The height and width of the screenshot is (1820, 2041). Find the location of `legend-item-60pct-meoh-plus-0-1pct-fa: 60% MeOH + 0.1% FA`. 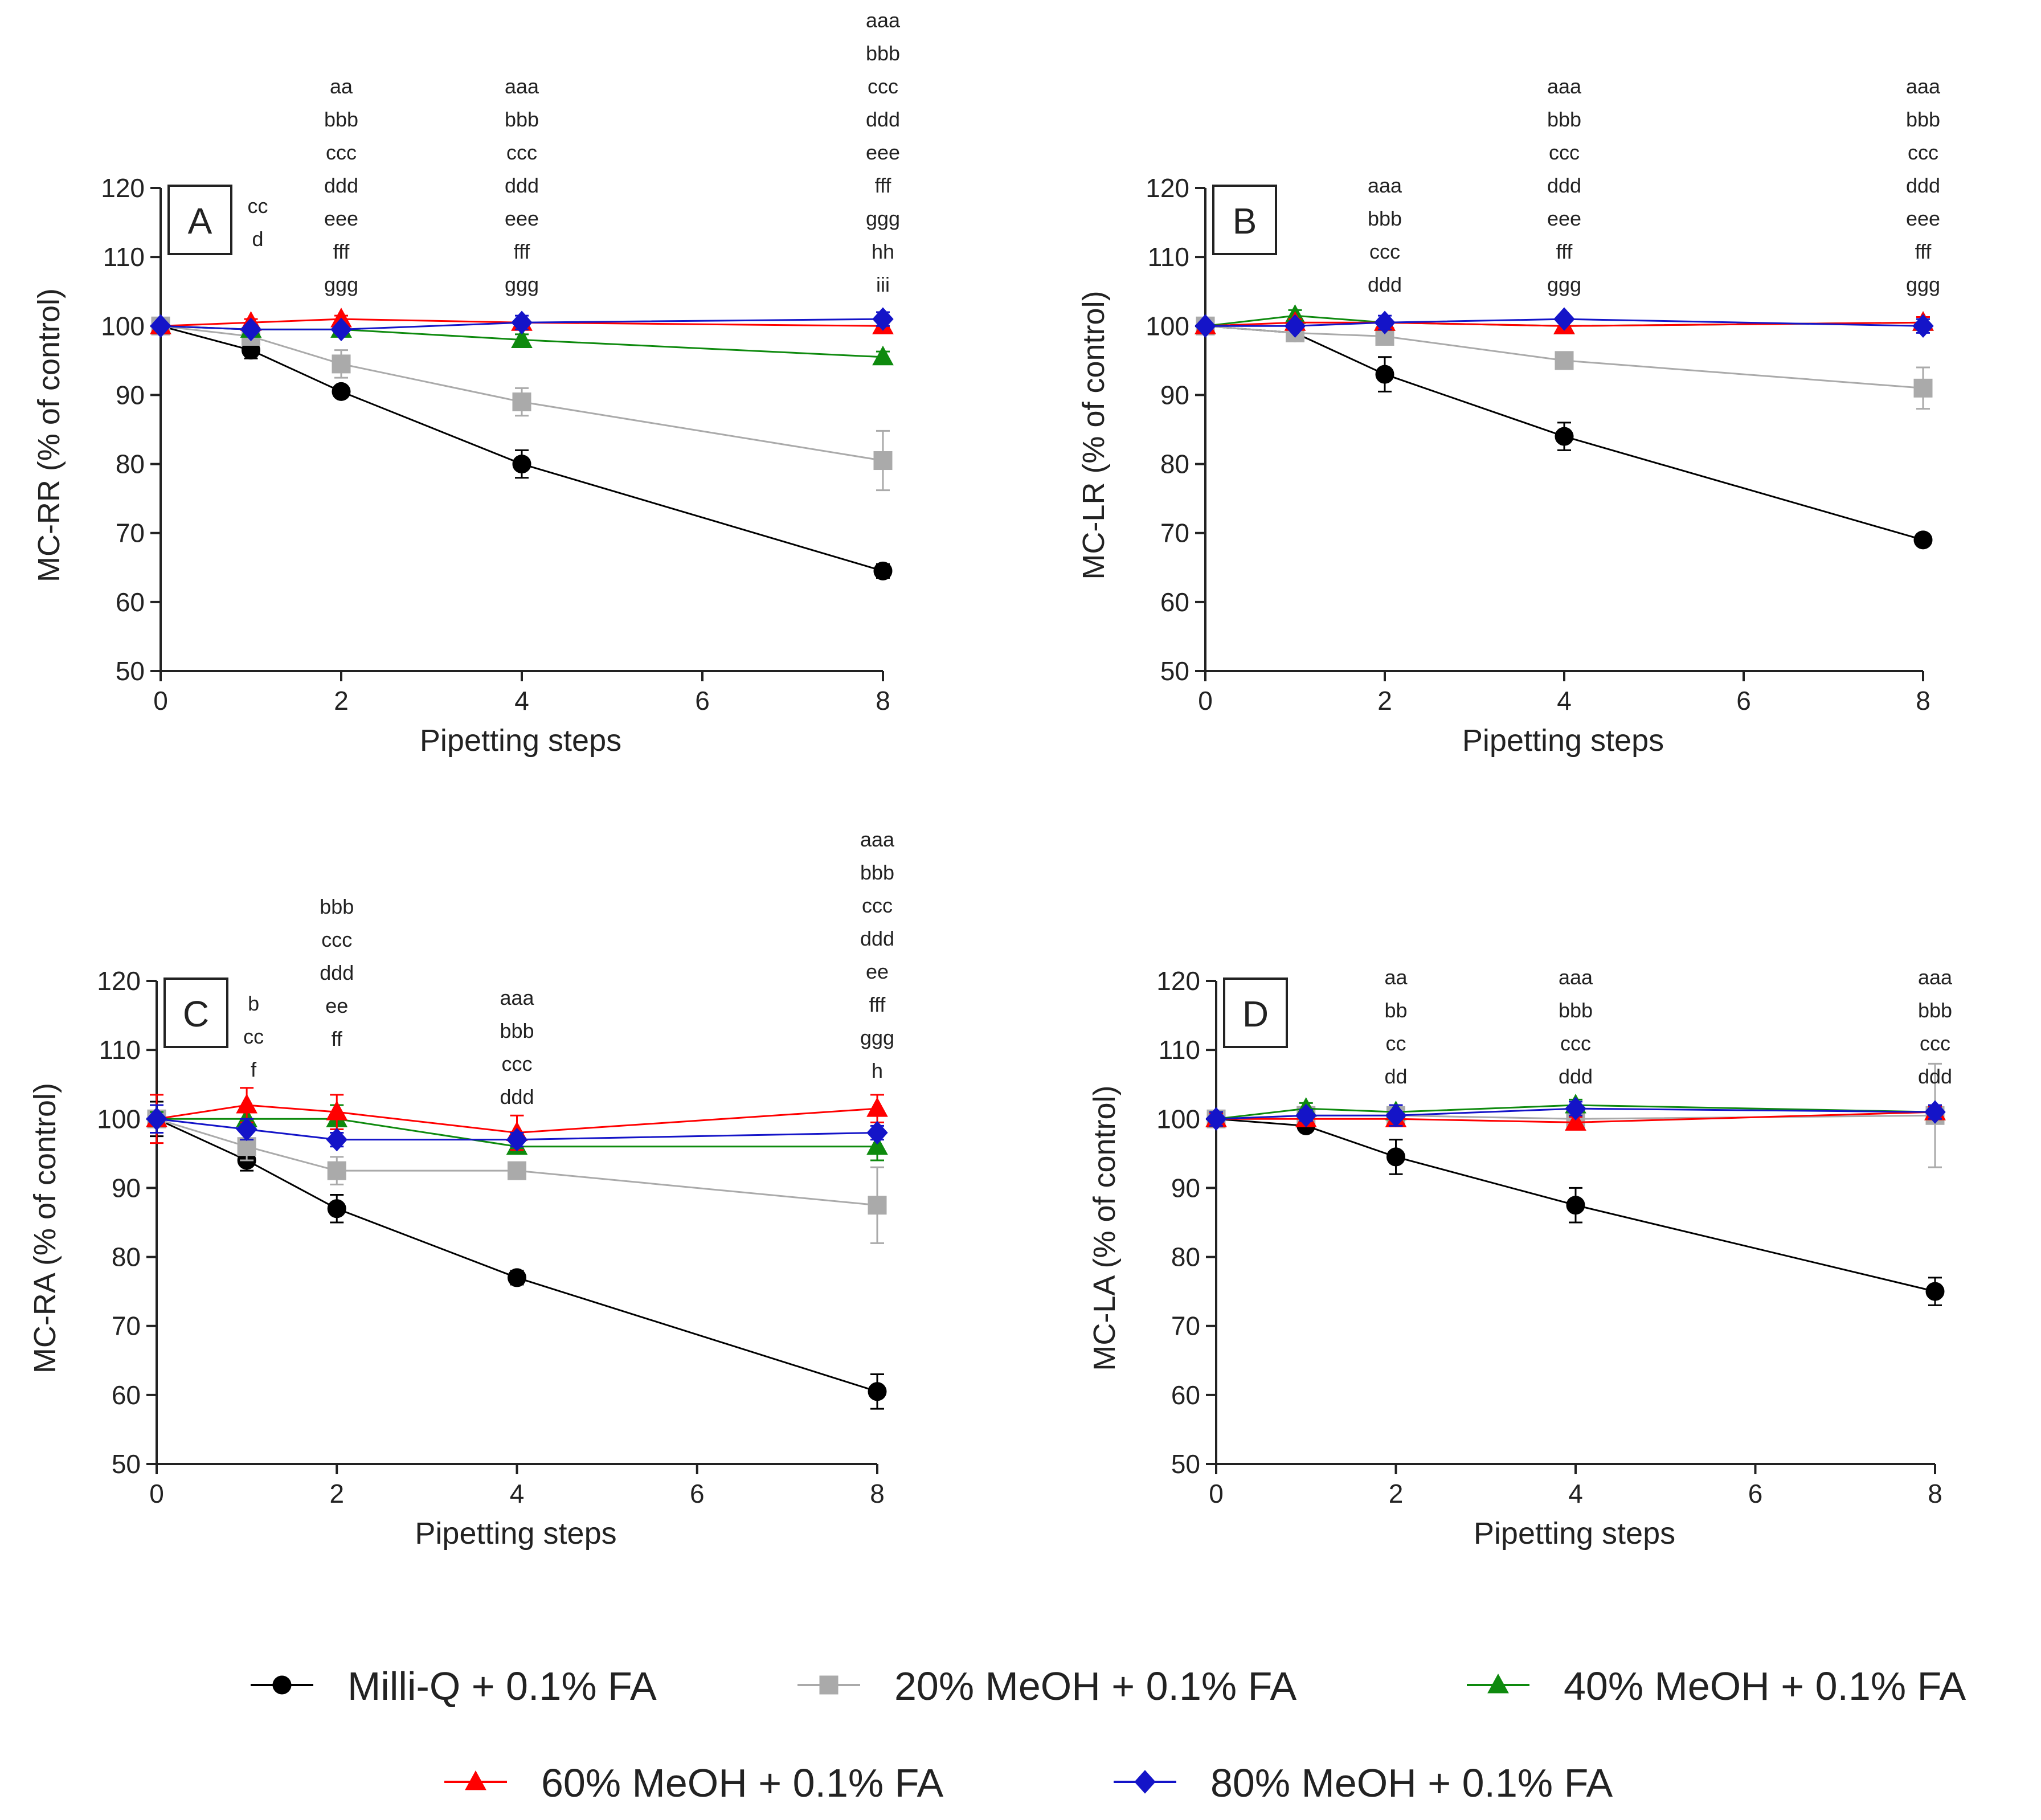

legend-item-60pct-meoh-plus-0-1pct-fa: 60% MeOH + 0.1% FA is located at coordinates (693, 1783).